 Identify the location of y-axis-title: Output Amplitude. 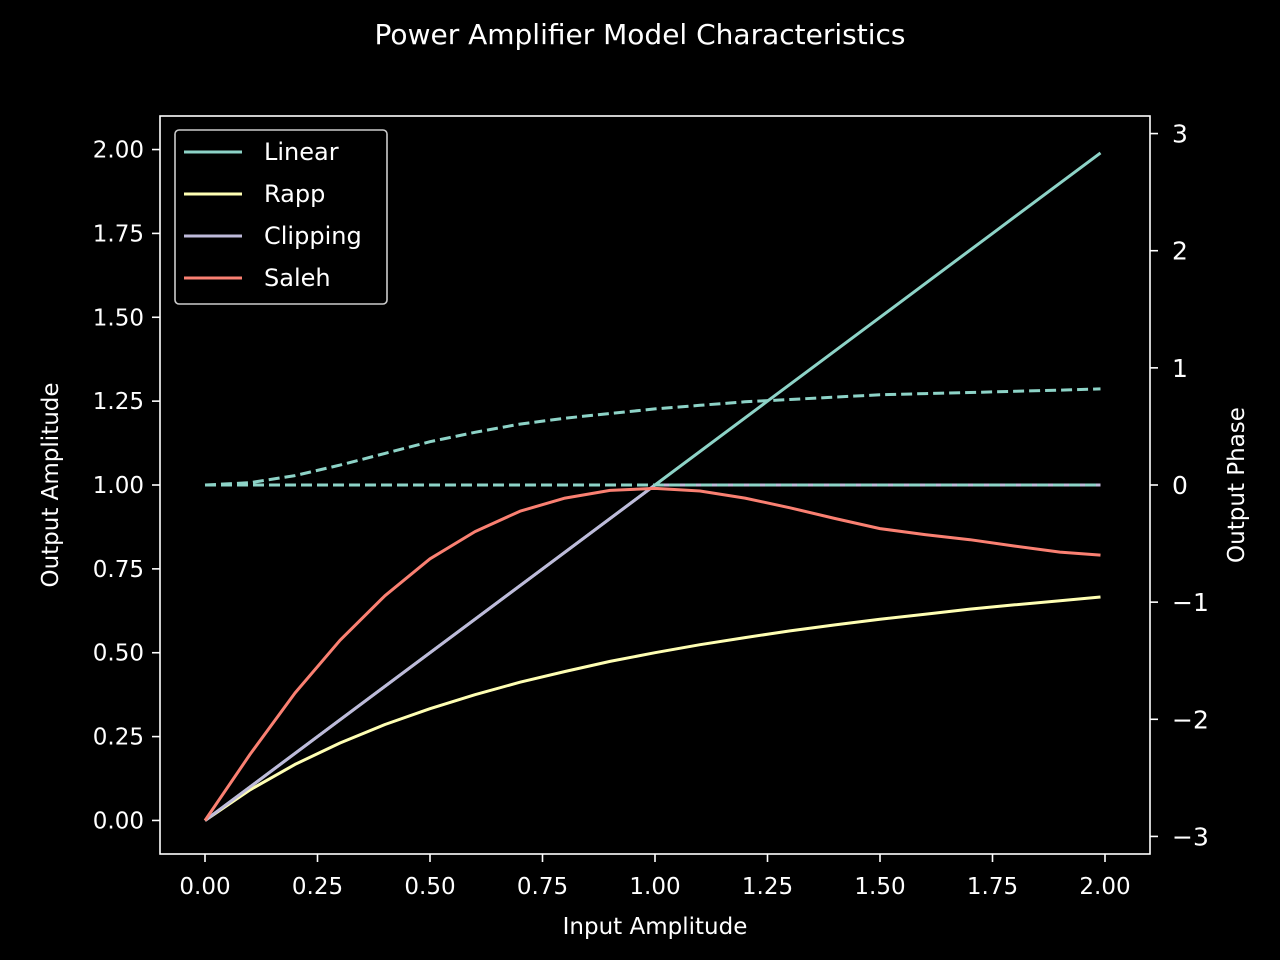
(51, 484).